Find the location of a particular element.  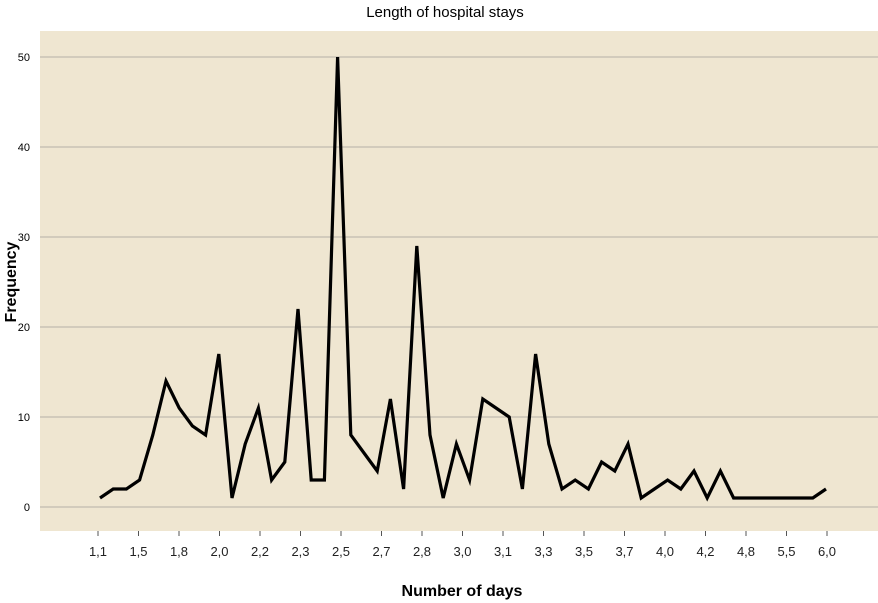

x-tick-label: 3,7 is located at coordinates (624, 551).